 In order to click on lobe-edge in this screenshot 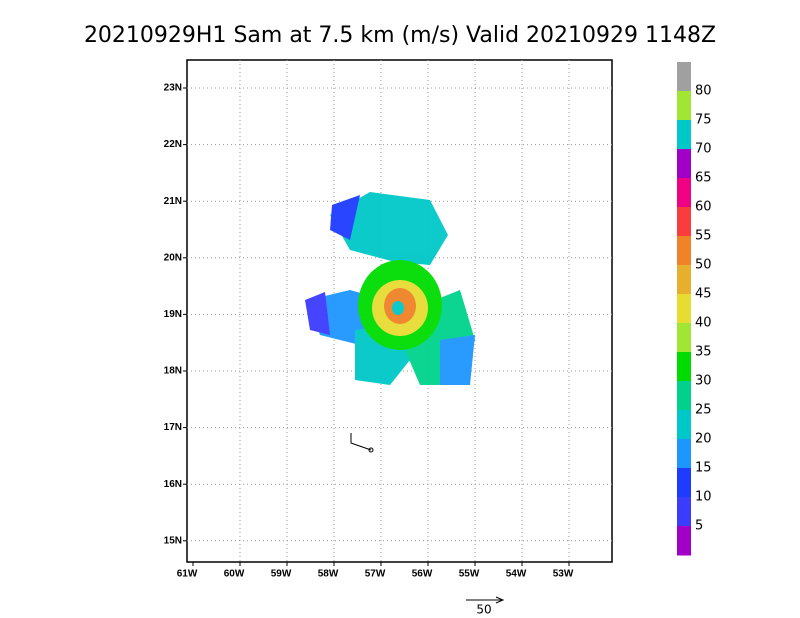, I will do `click(345, 217)`.